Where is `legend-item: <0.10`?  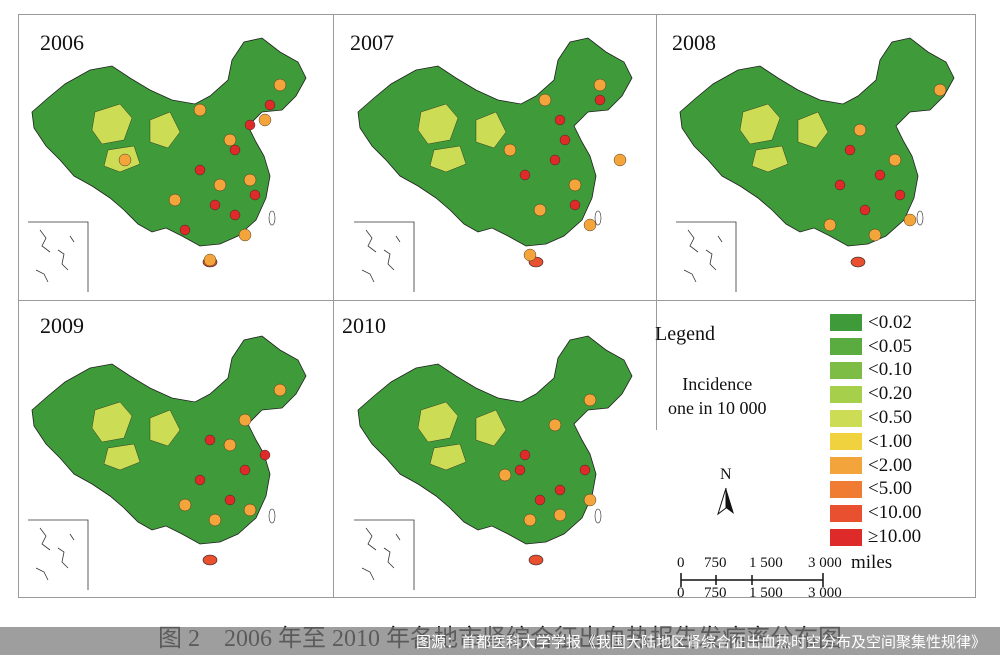 legend-item: <0.10 is located at coordinates (875, 371).